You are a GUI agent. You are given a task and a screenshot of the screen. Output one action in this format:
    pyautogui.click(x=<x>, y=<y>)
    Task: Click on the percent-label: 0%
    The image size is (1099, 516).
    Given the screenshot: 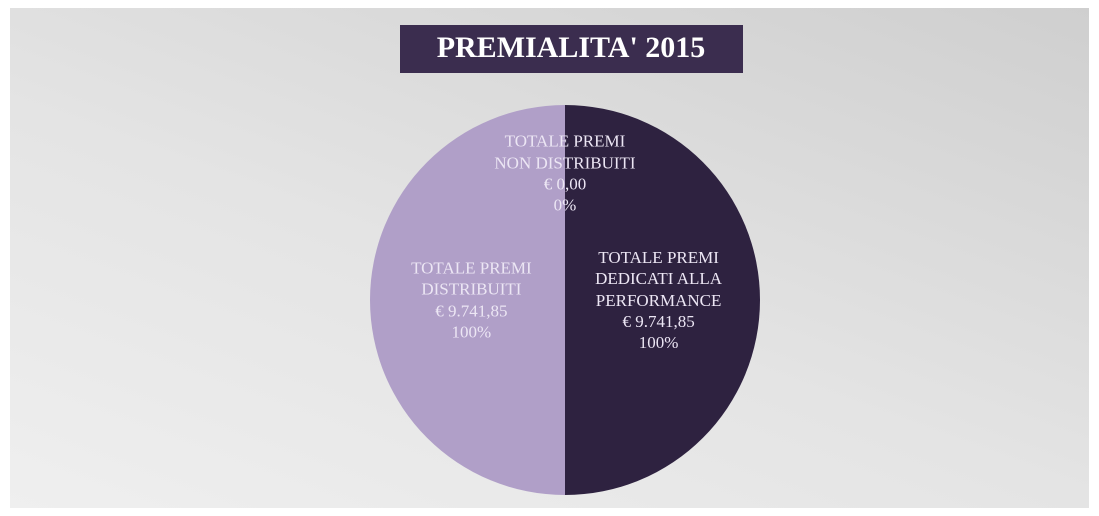 What is the action you would take?
    pyautogui.click(x=565, y=205)
    